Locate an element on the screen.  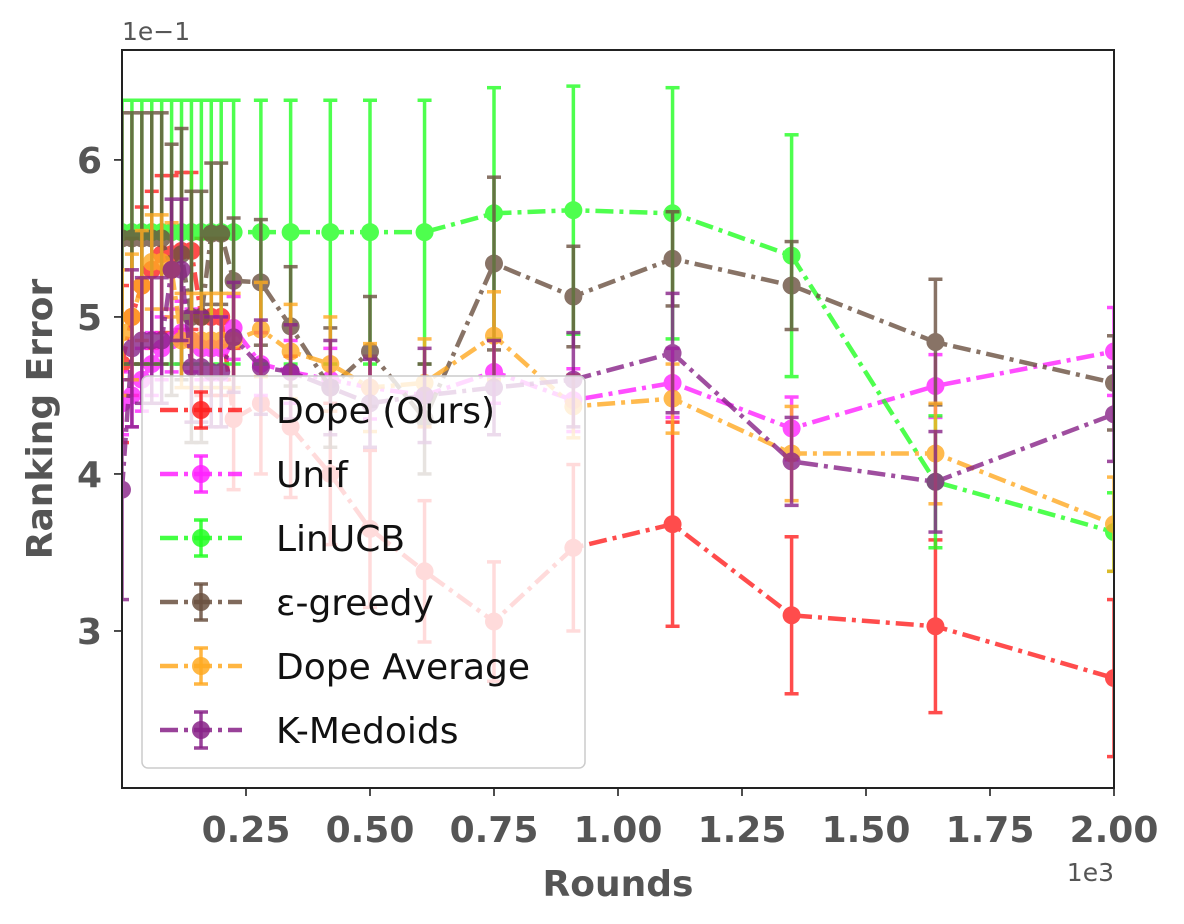
y-axis-ticks: 3 4 5 6 is located at coordinates (99, 397).